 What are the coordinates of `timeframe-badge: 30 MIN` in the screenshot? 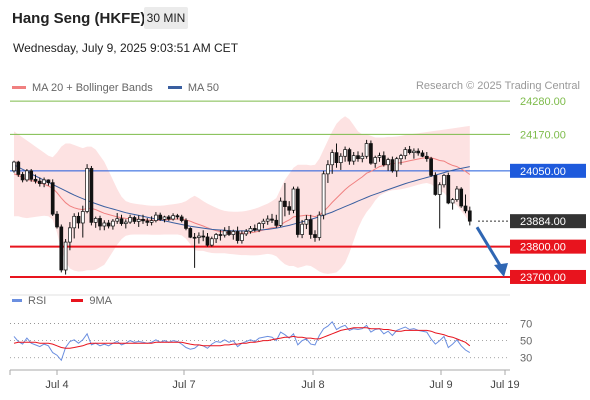 It's located at (166, 18).